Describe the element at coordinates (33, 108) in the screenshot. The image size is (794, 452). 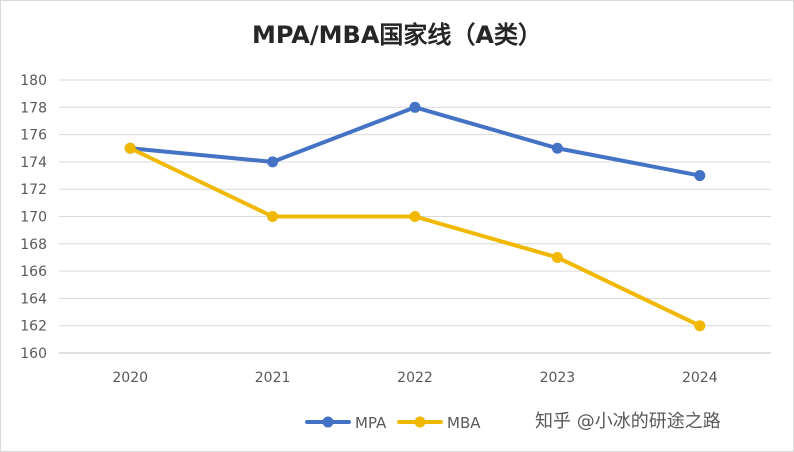
I see `y-tick-label: 178` at that location.